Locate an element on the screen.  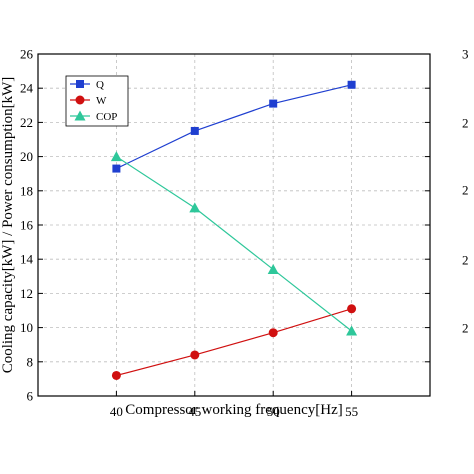
y-tick-label: 22 is located at coordinates (26, 122).